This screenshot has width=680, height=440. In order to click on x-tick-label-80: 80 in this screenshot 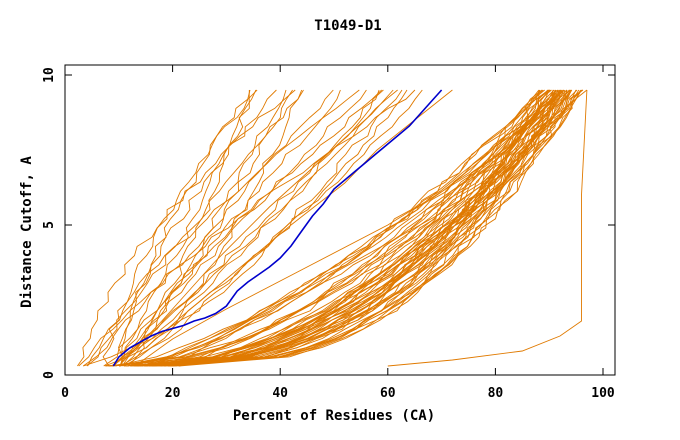, I will do `click(496, 393)`.